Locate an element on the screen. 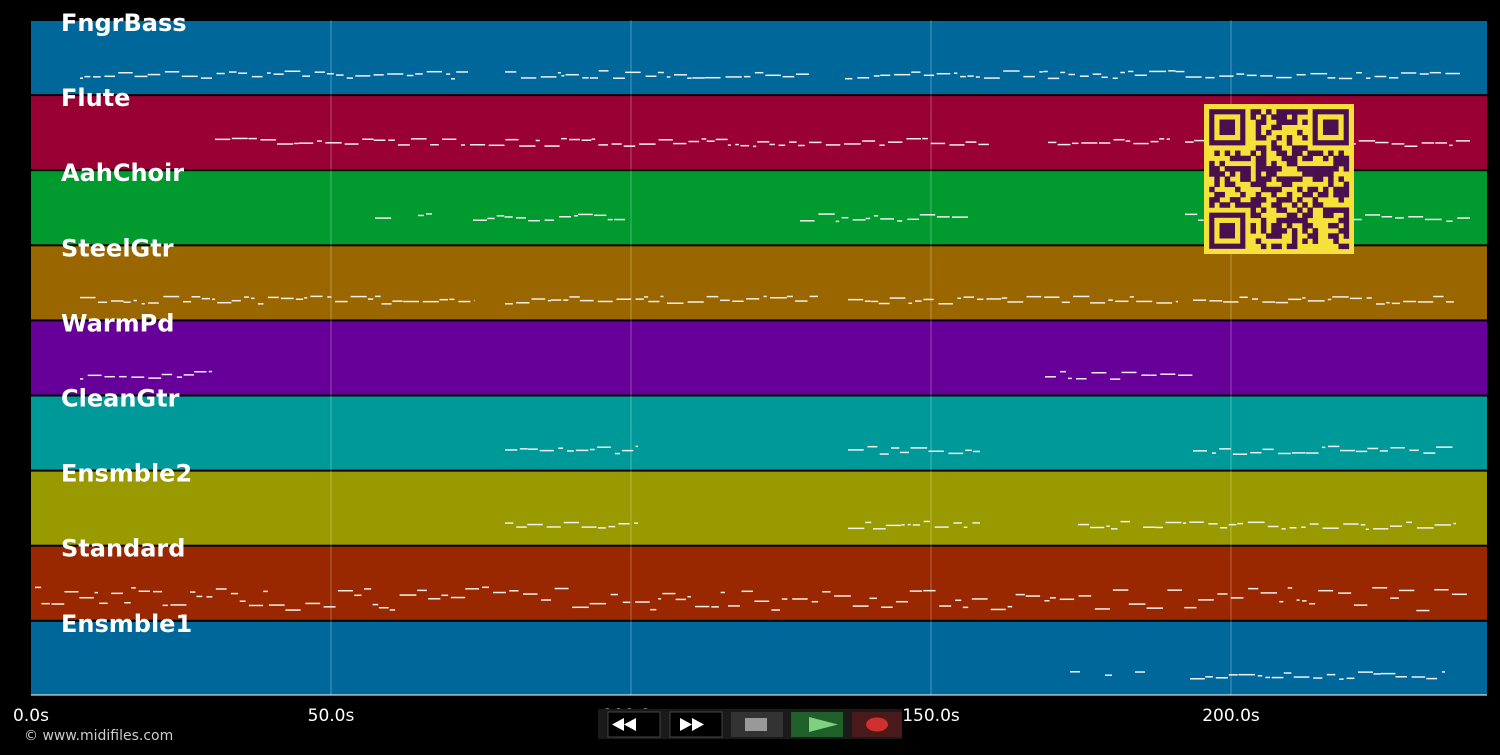  rewind-button is located at coordinates (634, 724).